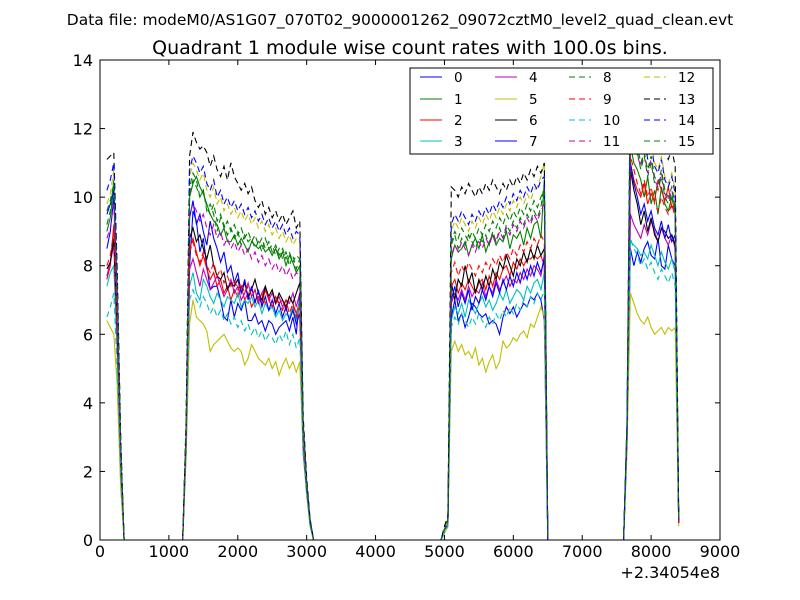  I want to click on legend-item-1: 1, so click(441, 100).